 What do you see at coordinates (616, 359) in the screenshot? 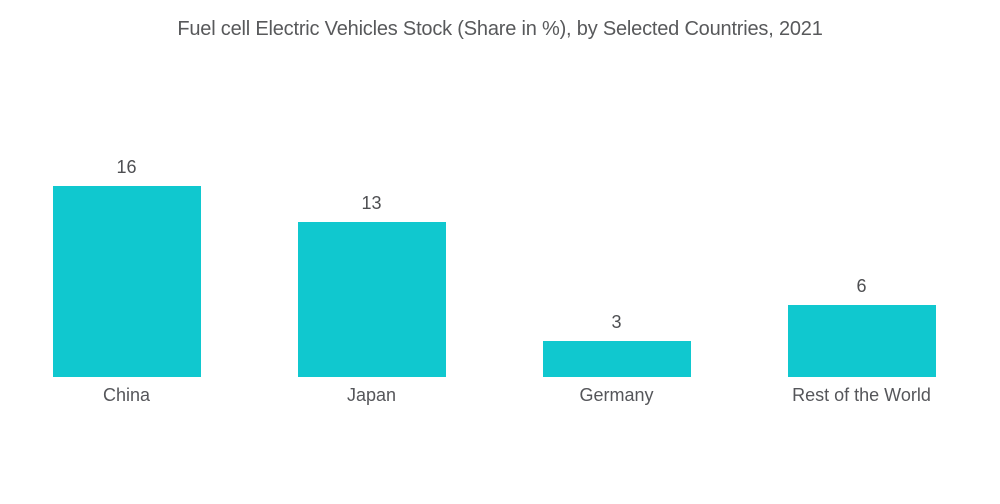
I see `bar-germany` at bounding box center [616, 359].